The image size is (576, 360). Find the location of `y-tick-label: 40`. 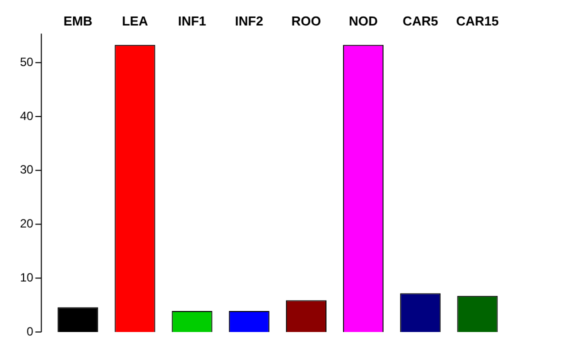

y-tick-label: 40 is located at coordinates (27, 115).